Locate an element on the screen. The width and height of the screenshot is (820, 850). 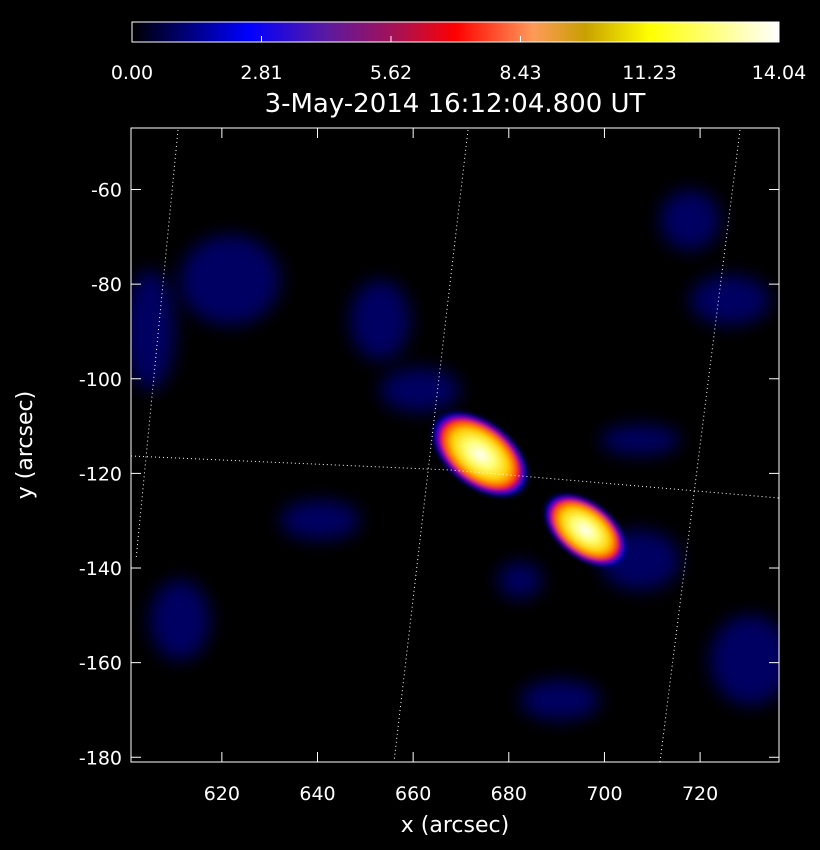
sources is located at coordinates (529, 489).